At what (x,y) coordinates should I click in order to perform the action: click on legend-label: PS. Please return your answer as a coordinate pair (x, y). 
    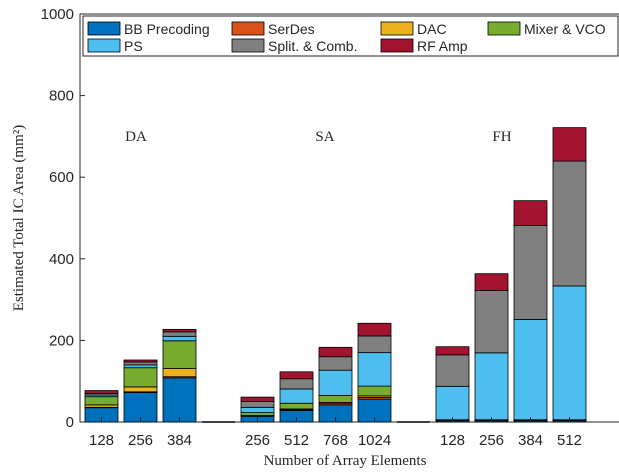
    Looking at the image, I should click on (133, 46).